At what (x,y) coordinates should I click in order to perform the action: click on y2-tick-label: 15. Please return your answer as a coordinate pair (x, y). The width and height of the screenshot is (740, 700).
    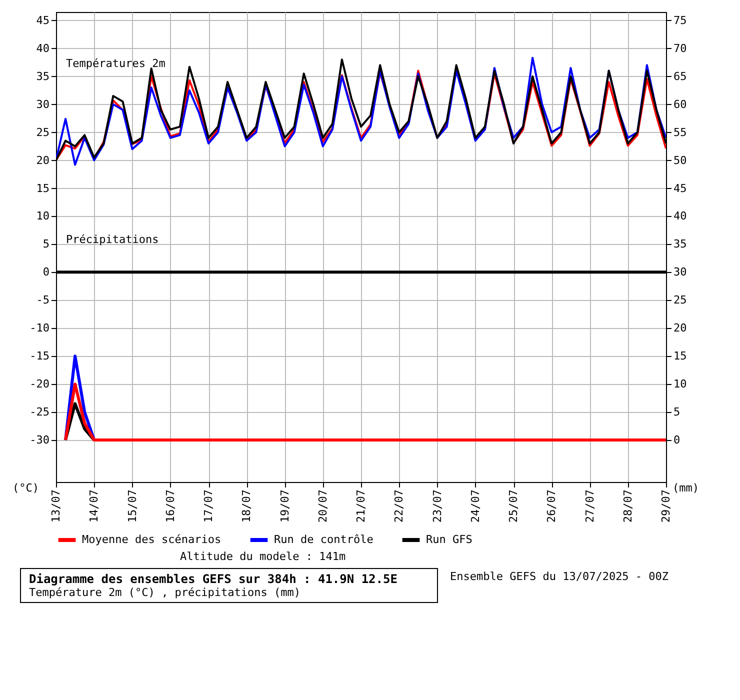
    Looking at the image, I should click on (680, 356).